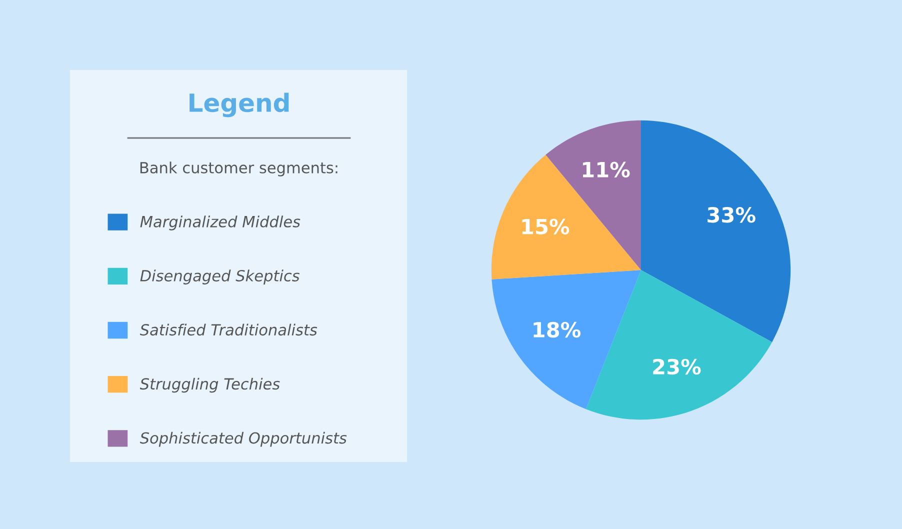  I want to click on legend-label: Marginalized Middles, so click(220, 223).